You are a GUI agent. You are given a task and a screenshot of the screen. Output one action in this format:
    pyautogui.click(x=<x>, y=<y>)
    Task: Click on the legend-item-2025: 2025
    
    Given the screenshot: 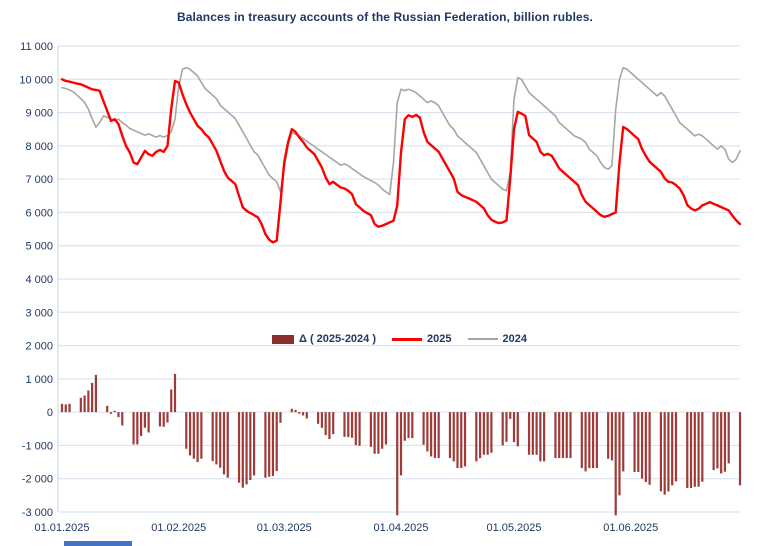 What is the action you would take?
    pyautogui.click(x=422, y=339)
    